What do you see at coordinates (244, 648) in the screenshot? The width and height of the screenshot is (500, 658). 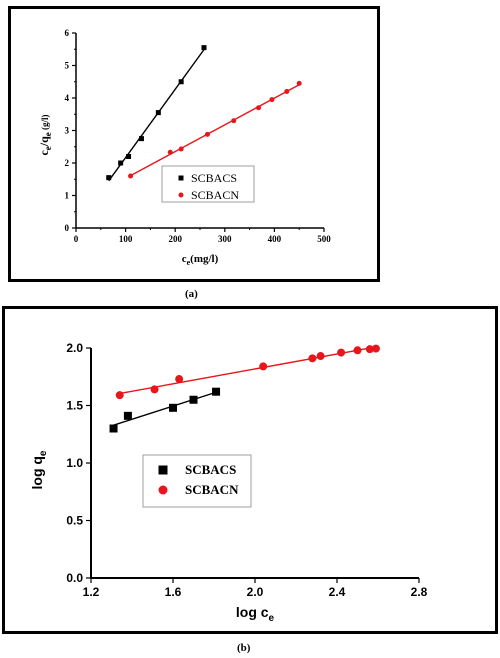 I see `caption-b: (b)` at bounding box center [244, 648].